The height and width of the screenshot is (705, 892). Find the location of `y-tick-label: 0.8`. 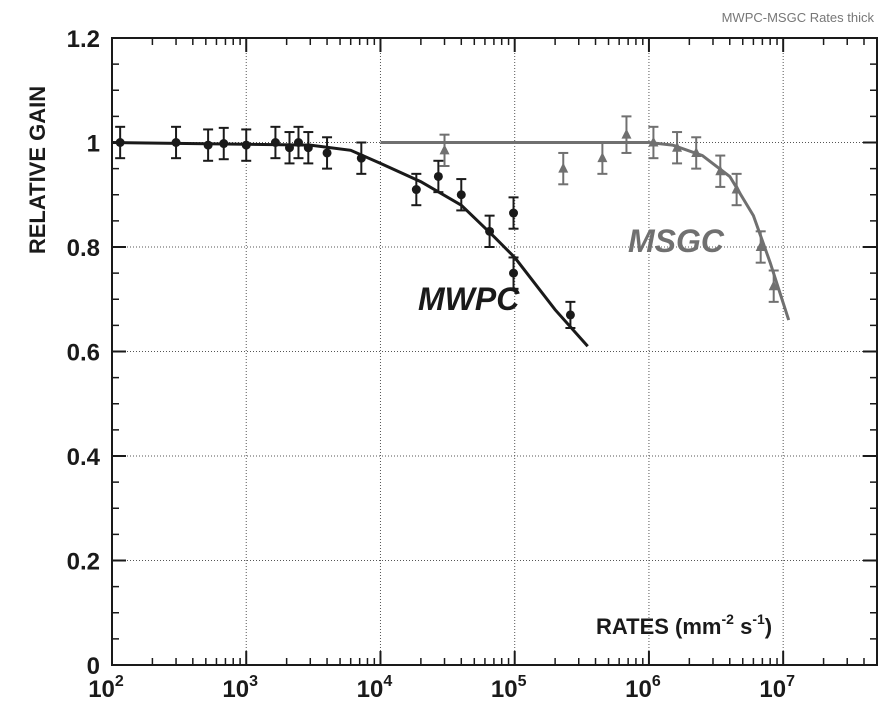

y-tick-label: 0.8 is located at coordinates (83, 248).